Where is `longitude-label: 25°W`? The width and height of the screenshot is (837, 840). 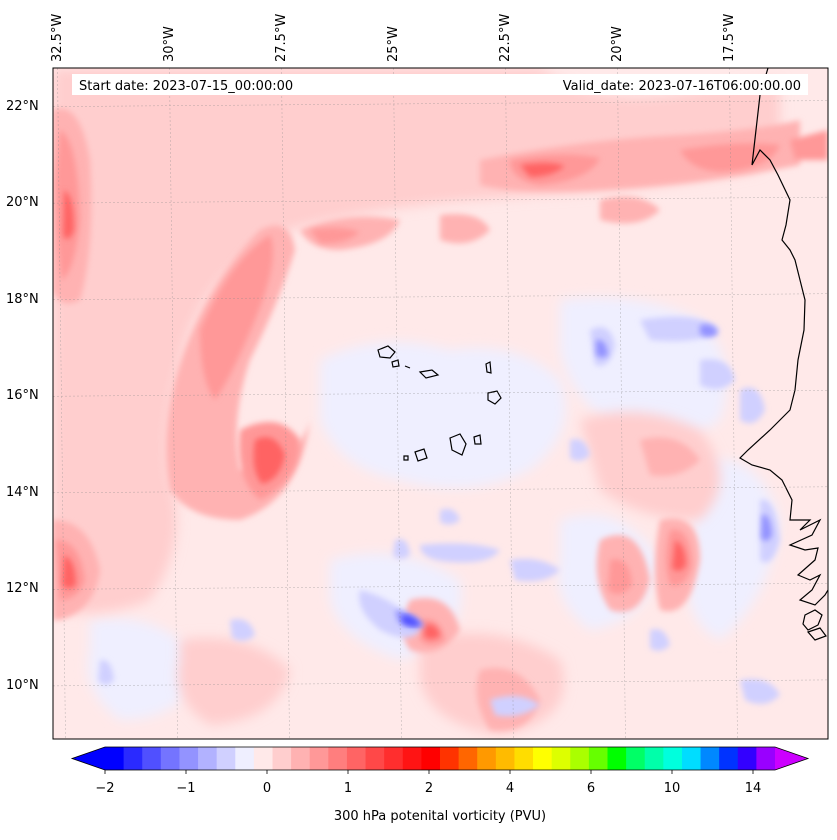 longitude-label: 25°W is located at coordinates (394, 44).